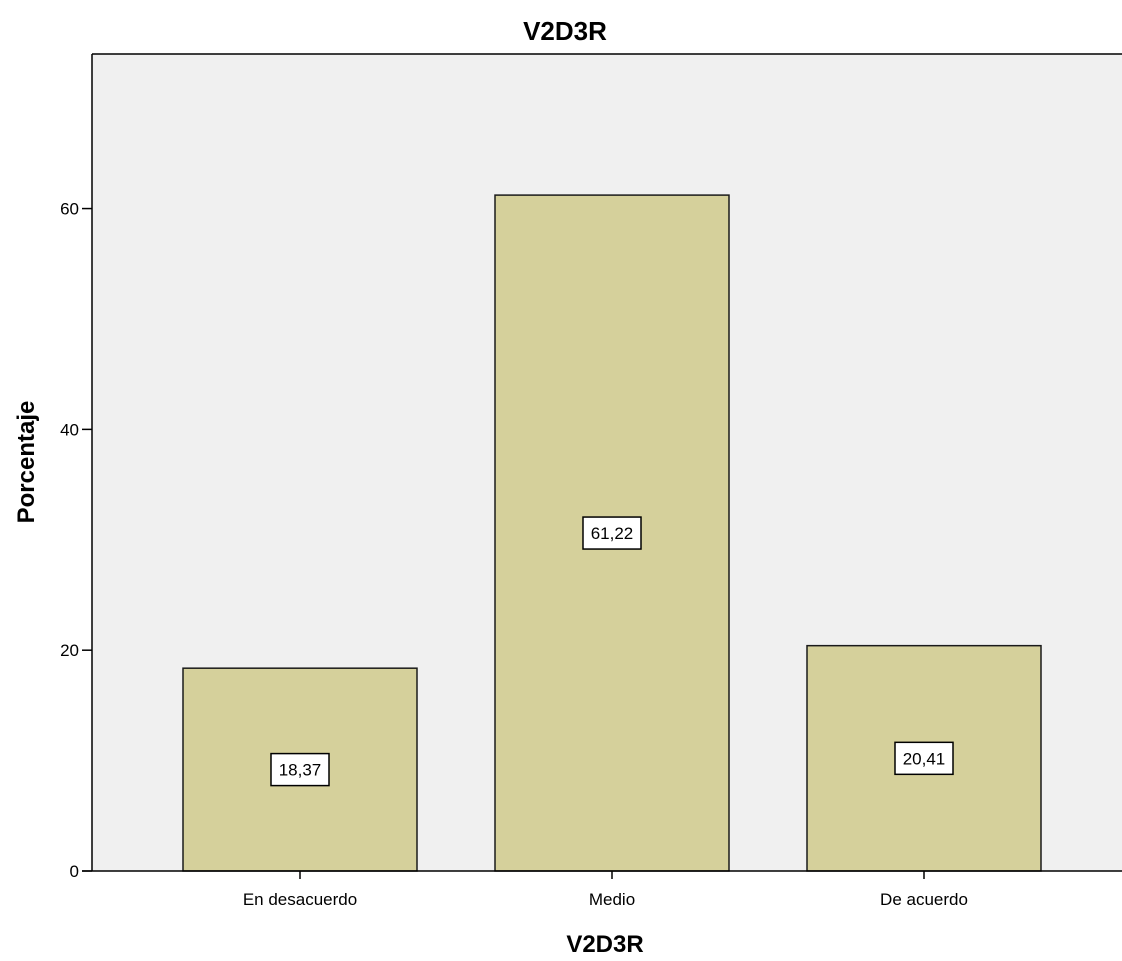 This screenshot has width=1122, height=961. What do you see at coordinates (612, 899) in the screenshot?
I see `x-tick-label: Medio` at bounding box center [612, 899].